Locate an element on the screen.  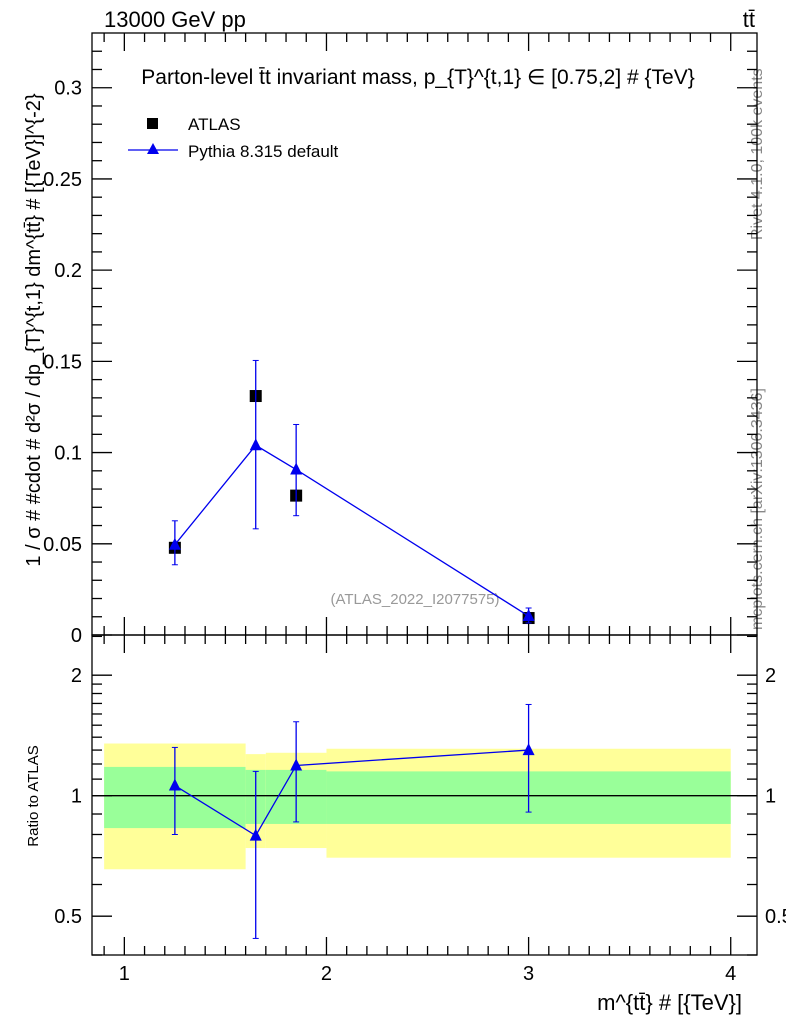
legend-atlas-label: ATLAS is located at coordinates (214, 124).